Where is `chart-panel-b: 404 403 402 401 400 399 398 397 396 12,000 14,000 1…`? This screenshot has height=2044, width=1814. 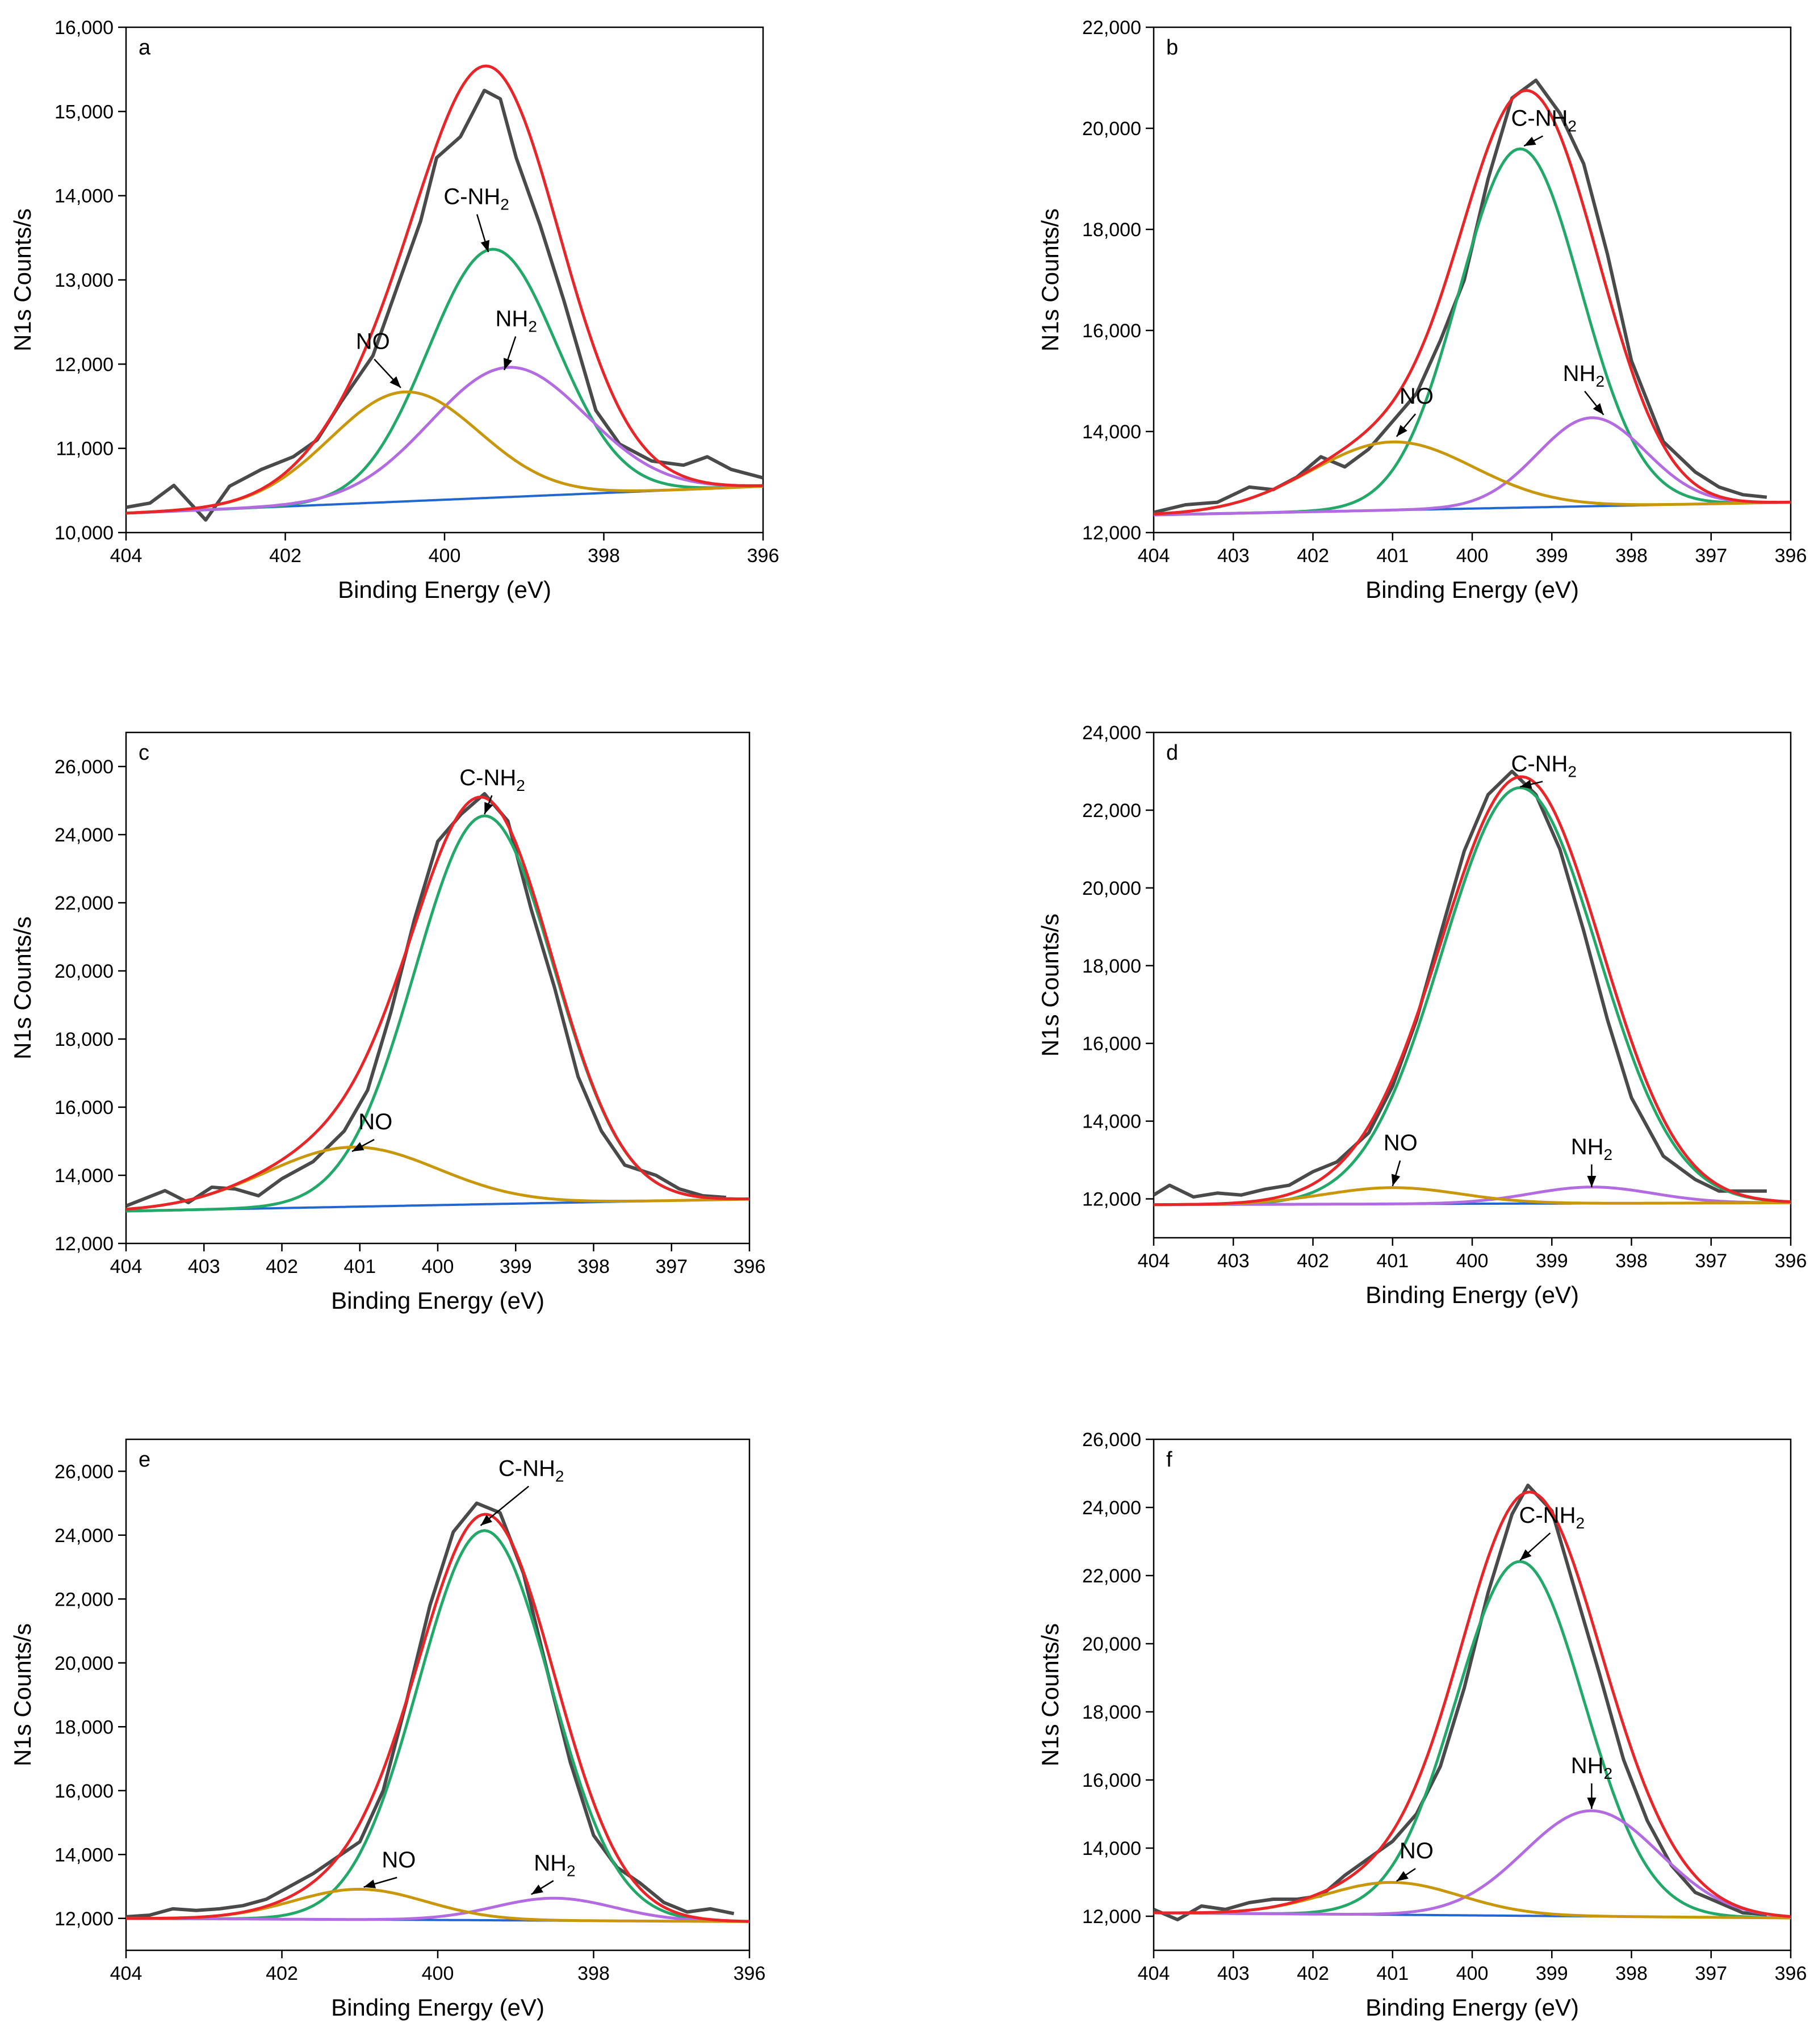 chart-panel-b: 404 403 402 401 400 399 398 397 396 12,000 14,000 1… is located at coordinates (1422, 310).